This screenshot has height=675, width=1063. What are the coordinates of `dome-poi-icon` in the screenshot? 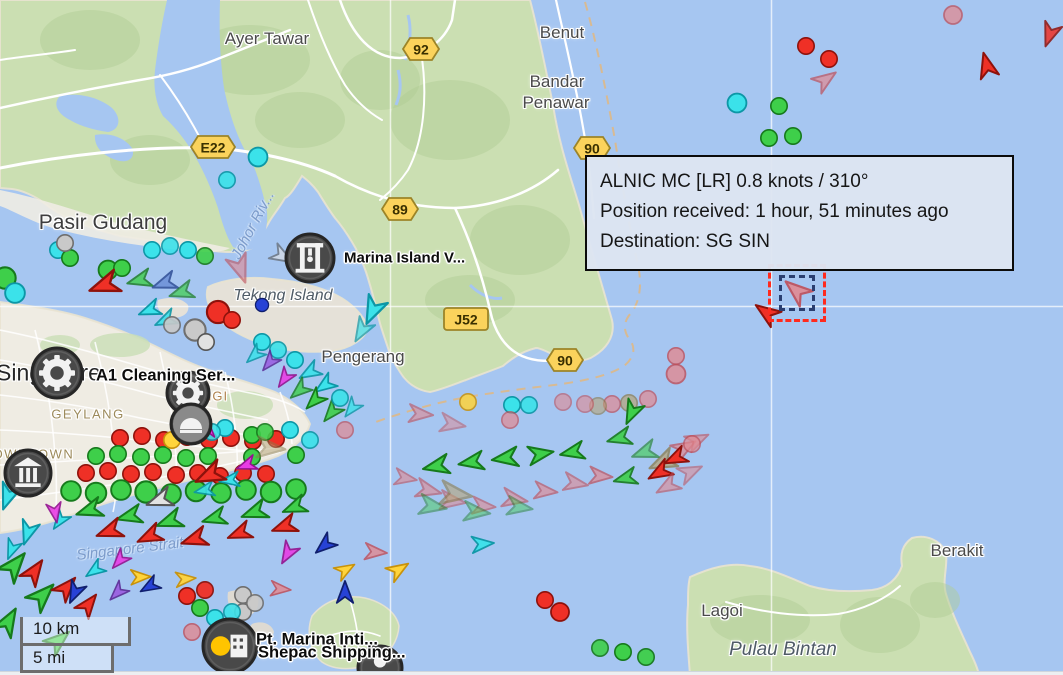 It's located at (191, 424).